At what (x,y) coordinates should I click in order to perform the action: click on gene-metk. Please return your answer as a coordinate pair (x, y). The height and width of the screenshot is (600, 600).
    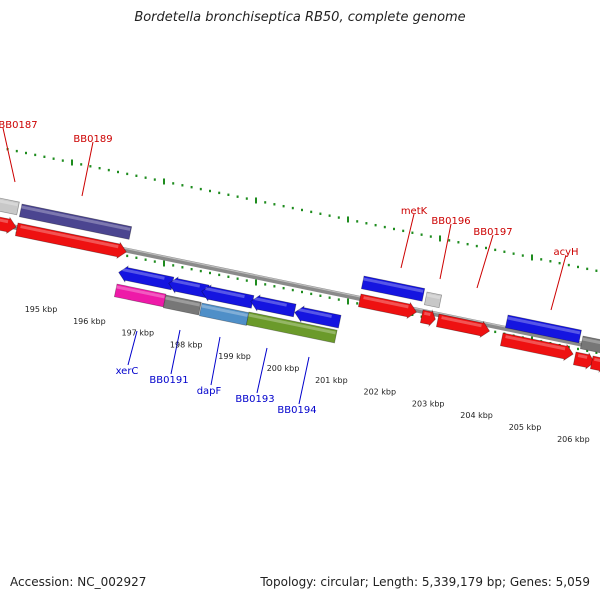
    Looking at the image, I should click on (393, 288).